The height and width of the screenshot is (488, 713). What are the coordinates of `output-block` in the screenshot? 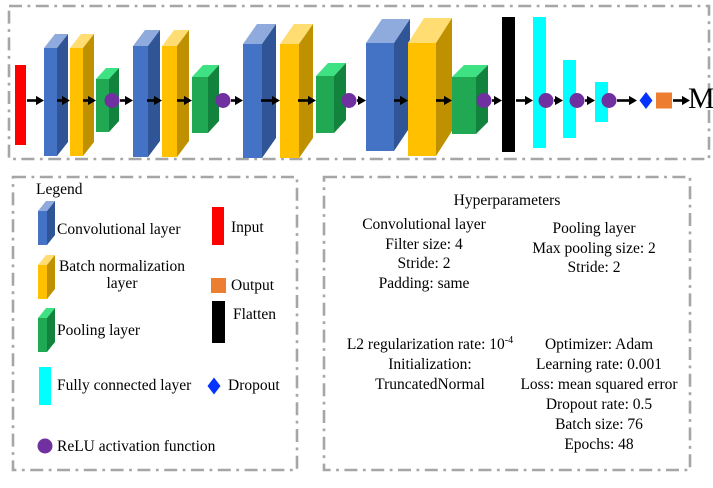 It's located at (664, 100).